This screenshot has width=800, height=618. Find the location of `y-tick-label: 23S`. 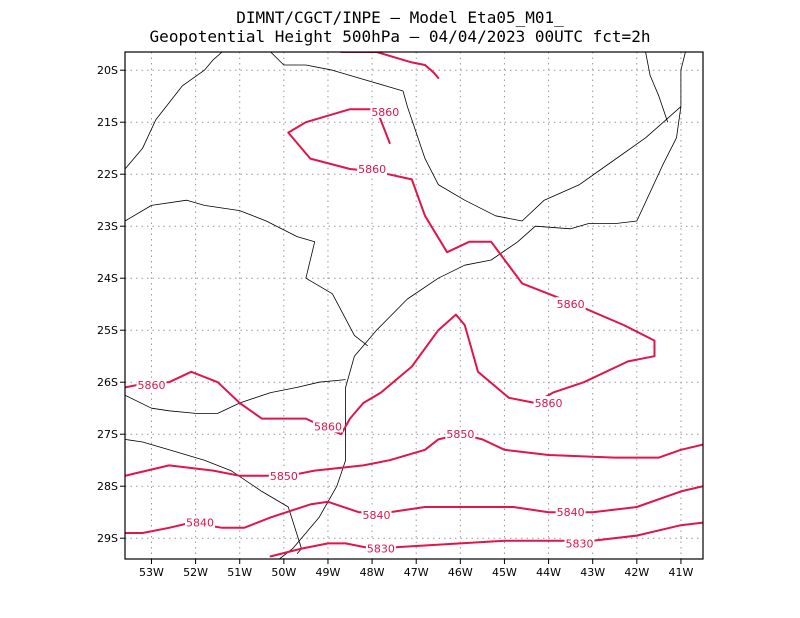

y-tick-label: 23S is located at coordinates (107, 226).